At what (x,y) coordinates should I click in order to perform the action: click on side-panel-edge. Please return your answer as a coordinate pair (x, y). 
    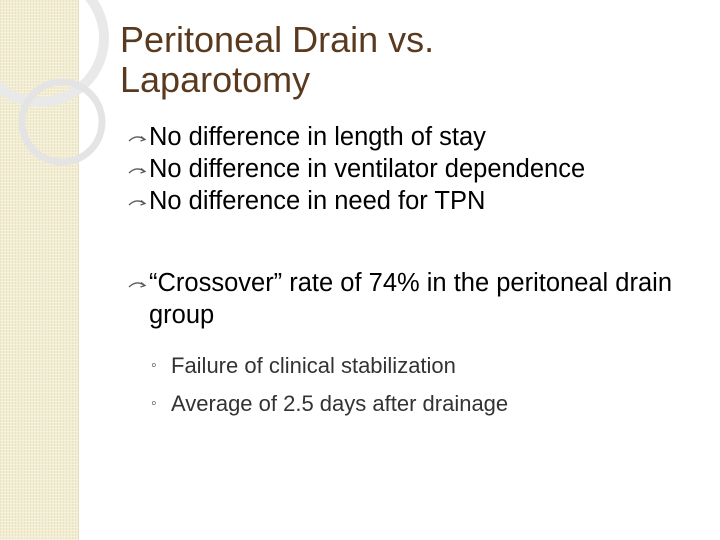
    Looking at the image, I should click on (78, 270).